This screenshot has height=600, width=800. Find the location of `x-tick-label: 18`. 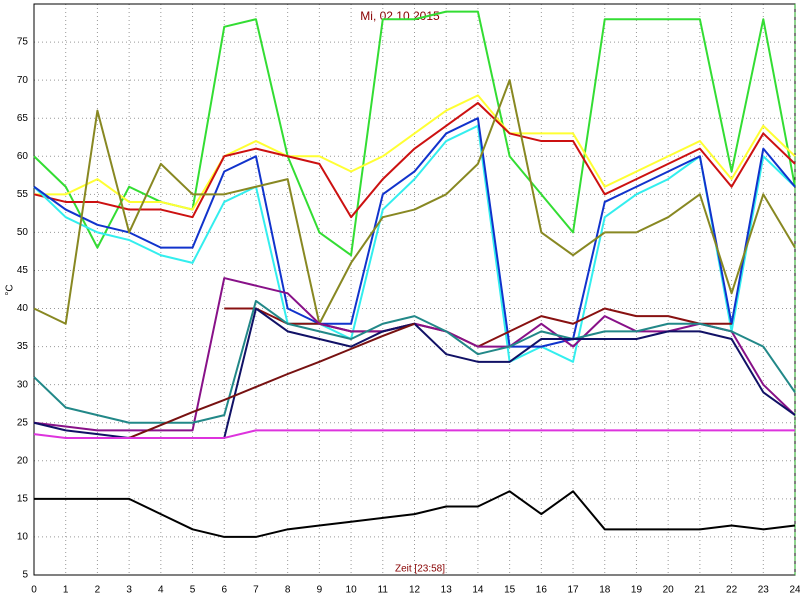

x-tick-label: 18 is located at coordinates (605, 590).